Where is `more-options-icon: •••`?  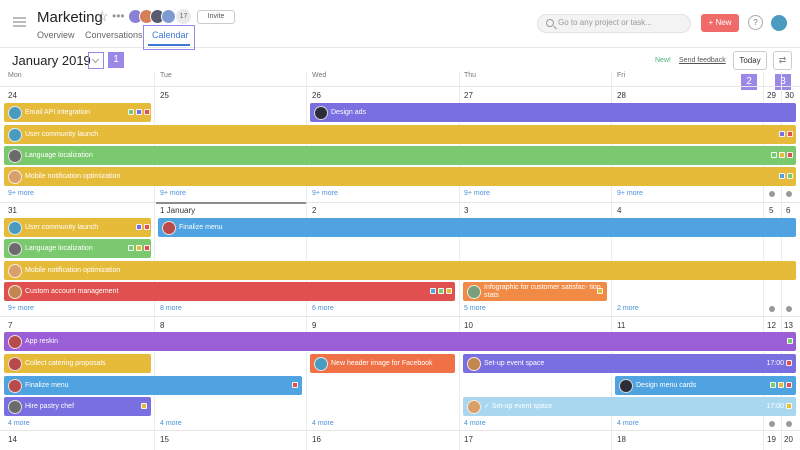
more-options-icon: ••• is located at coordinates (118, 16).